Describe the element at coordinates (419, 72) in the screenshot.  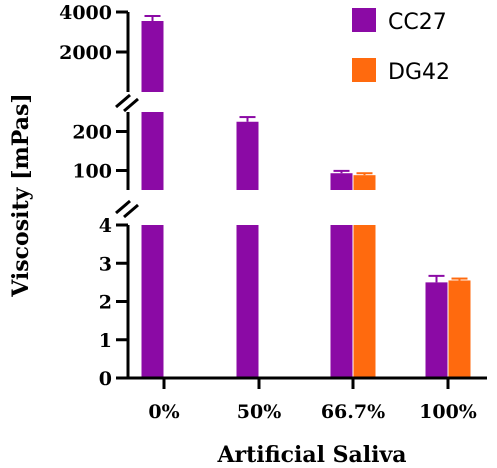
I see `legend-label-dg42: DG42` at that location.